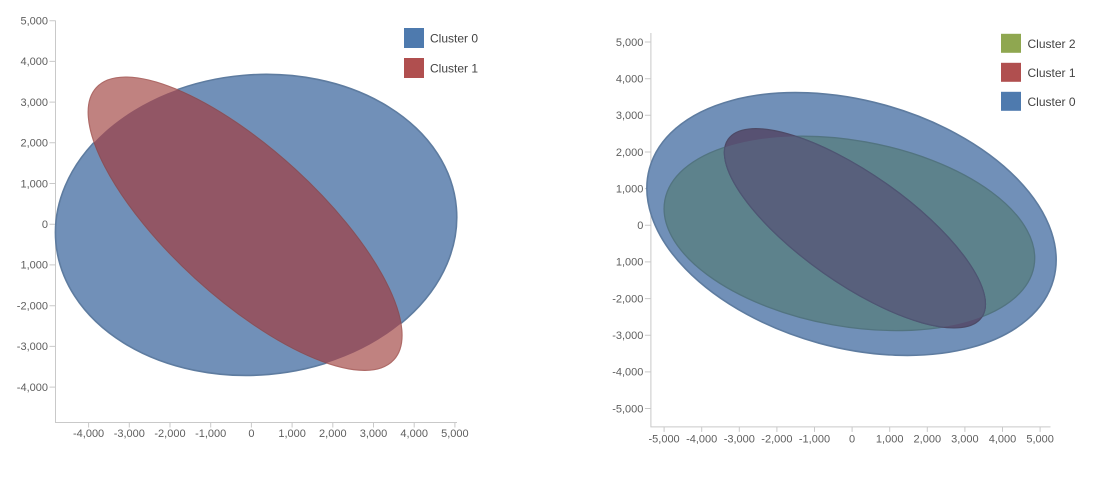  Describe the element at coordinates (1052, 44) in the screenshot. I see `svg-text: Cluster 2` at that location.